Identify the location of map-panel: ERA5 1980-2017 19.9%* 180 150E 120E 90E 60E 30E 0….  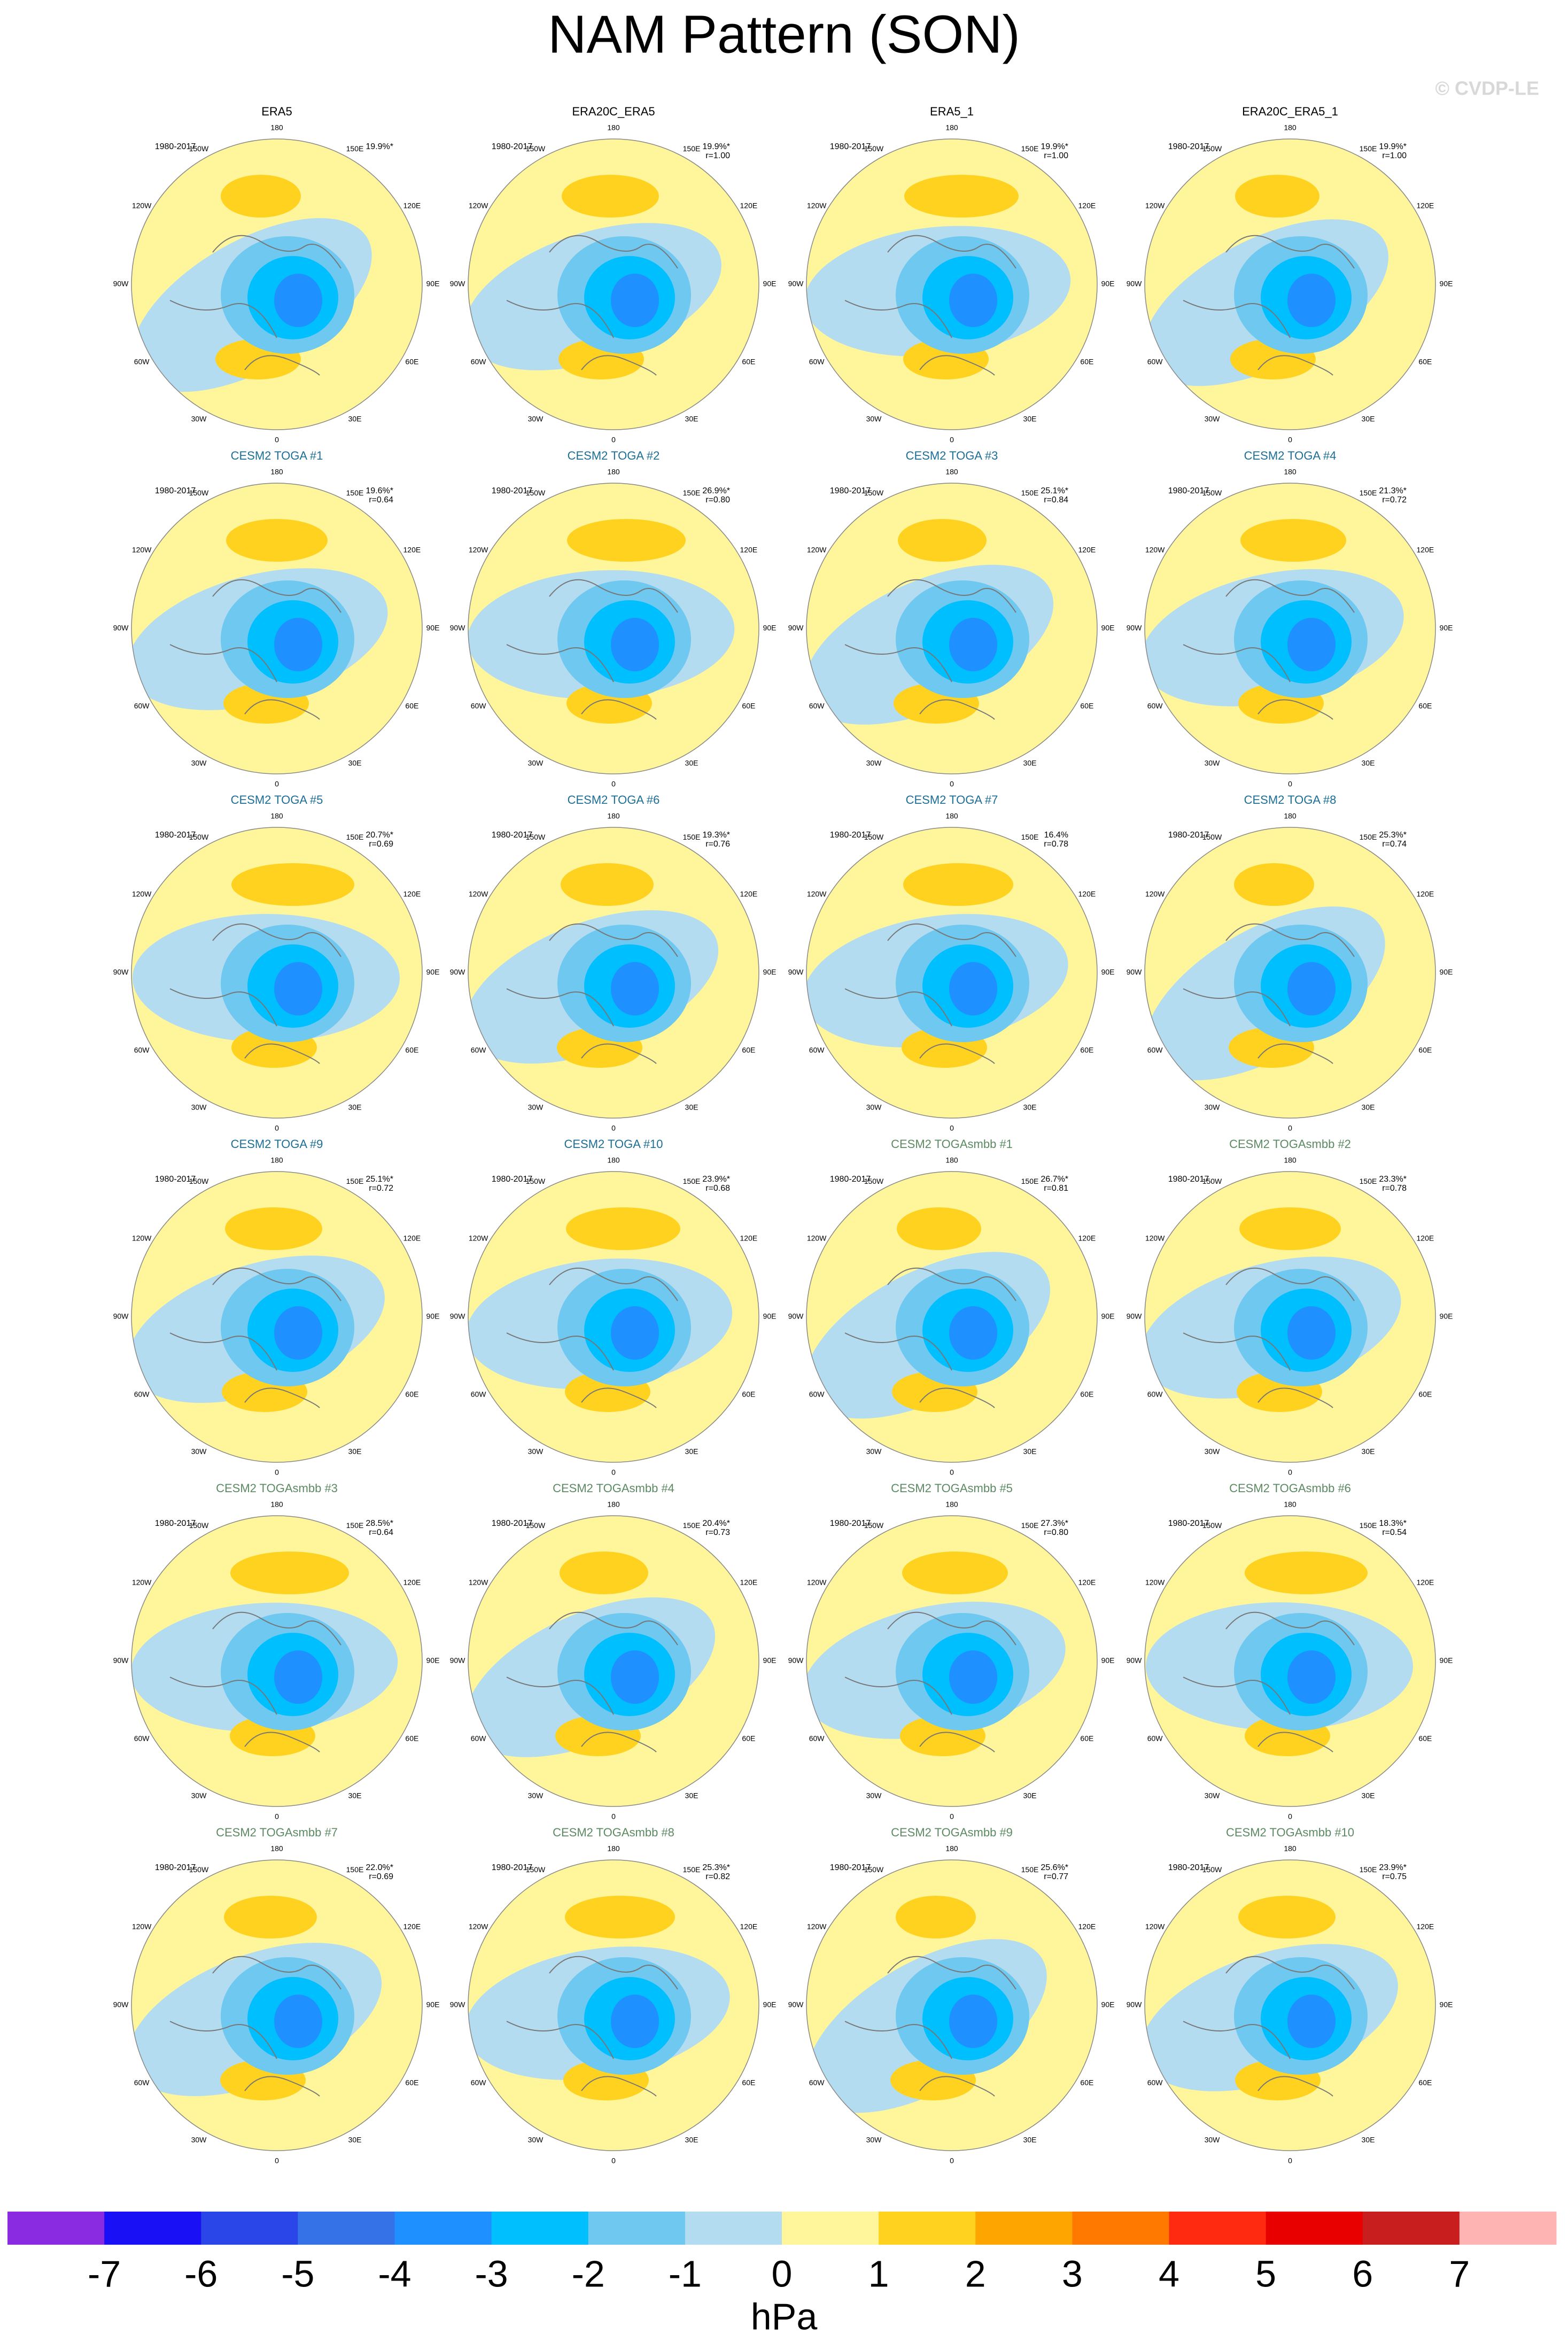
(277, 274).